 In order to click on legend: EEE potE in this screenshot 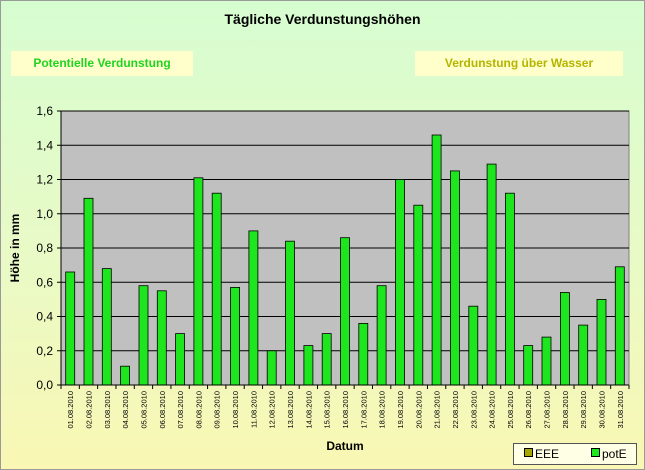, I will do `click(575, 454)`.